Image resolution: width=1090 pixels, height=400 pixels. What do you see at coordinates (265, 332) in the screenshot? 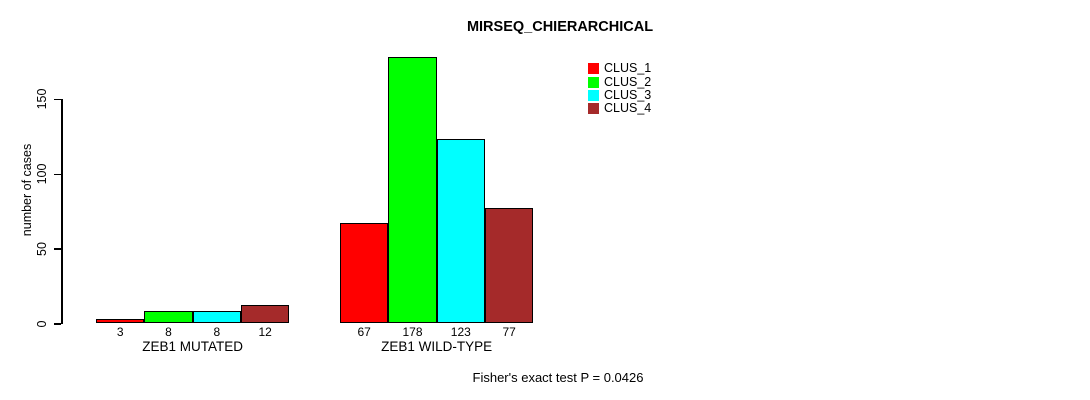
I see `bar-value-label: 12` at bounding box center [265, 332].